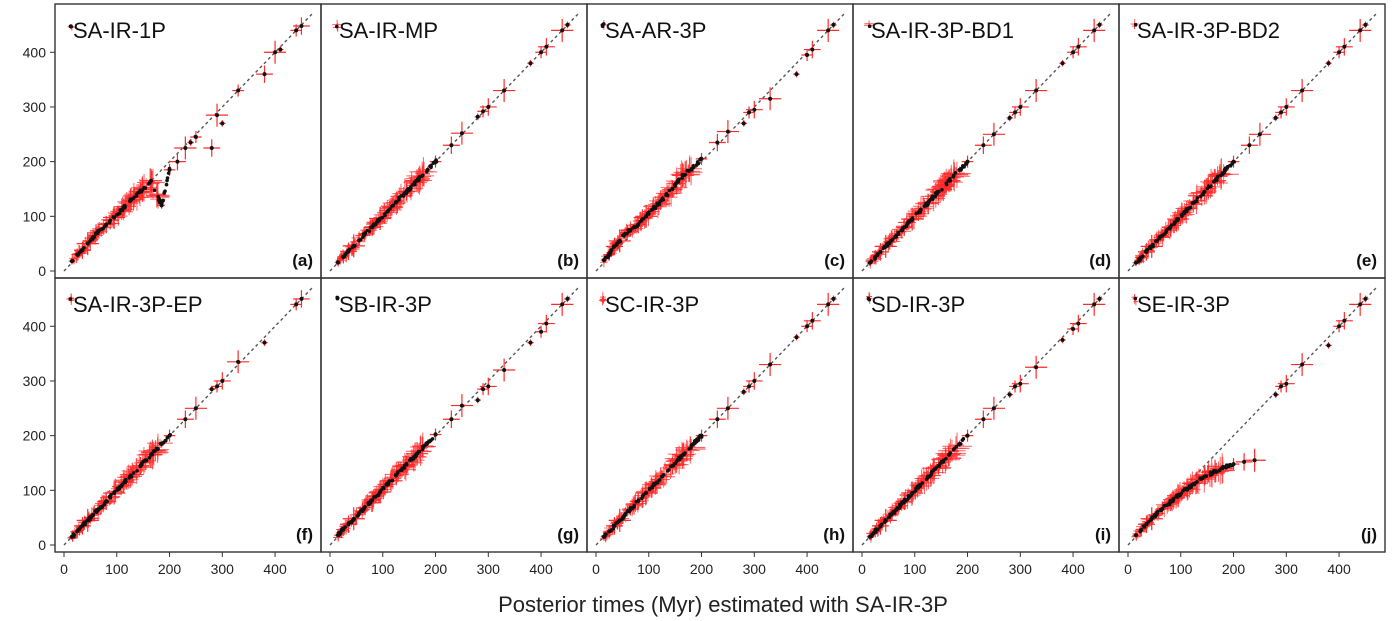 This screenshot has height=621, width=1392. What do you see at coordinates (454, 141) in the screenshot?
I see `panel-2: SA-IR-MP (b)` at bounding box center [454, 141].